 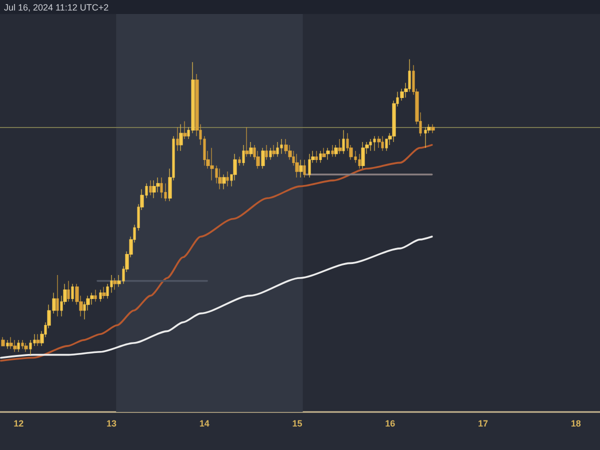 What do you see at coordinates (19, 423) in the screenshot?
I see `x-tick-label: 12` at bounding box center [19, 423].